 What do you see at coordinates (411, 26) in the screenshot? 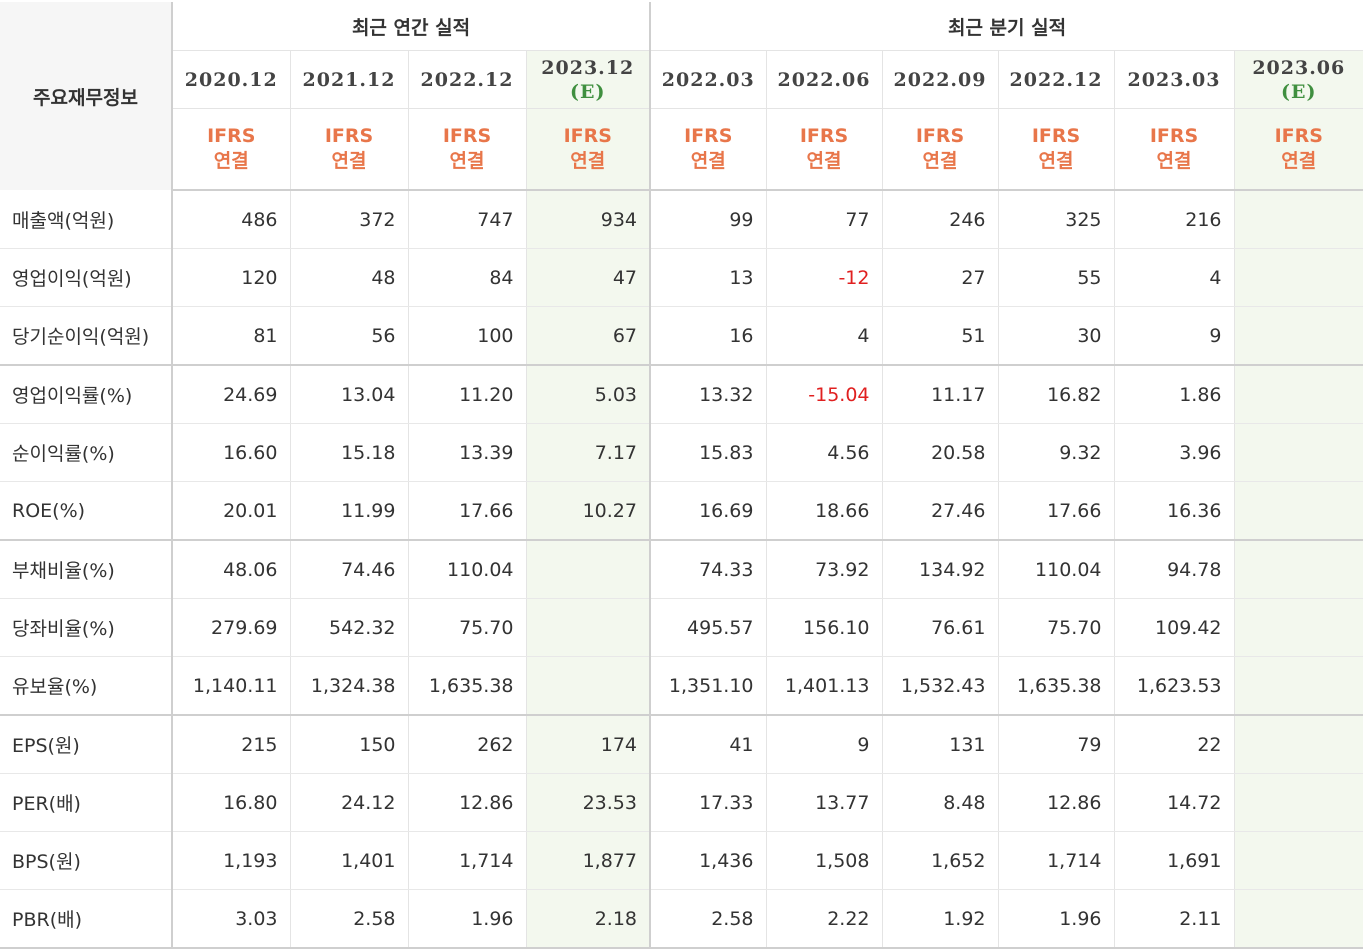
I see `annual-group-header: 최근 연간 실적` at bounding box center [411, 26].